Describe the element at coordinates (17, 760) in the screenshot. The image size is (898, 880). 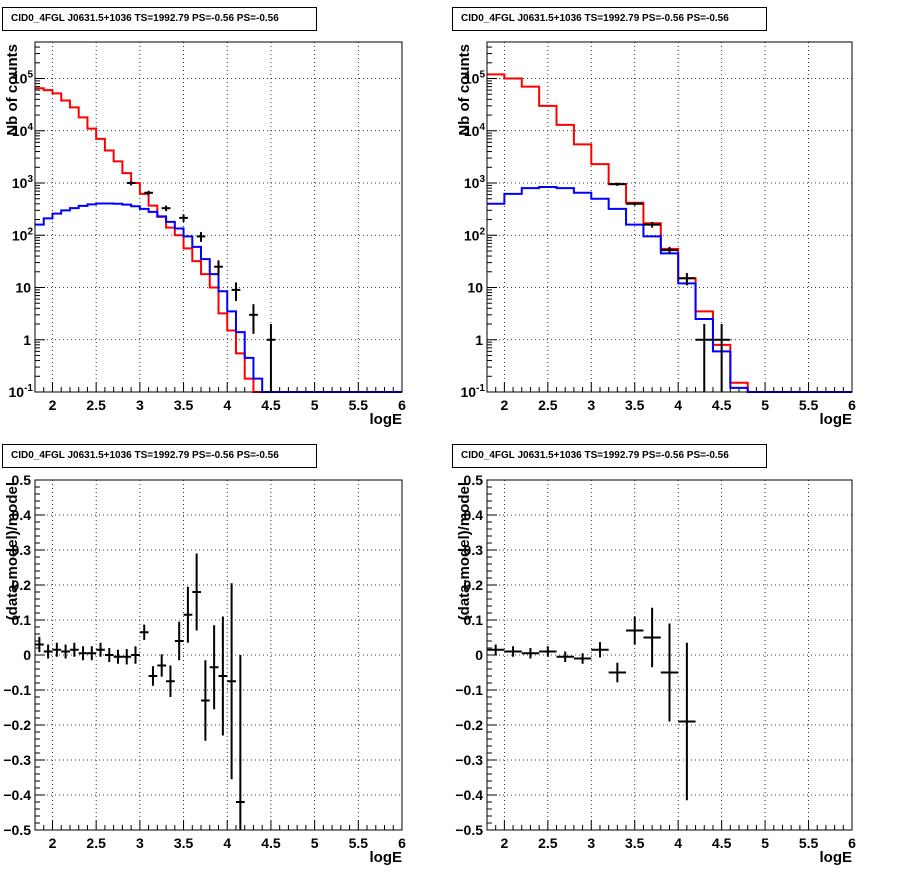
I see `y-tick-label: −0.3` at that location.